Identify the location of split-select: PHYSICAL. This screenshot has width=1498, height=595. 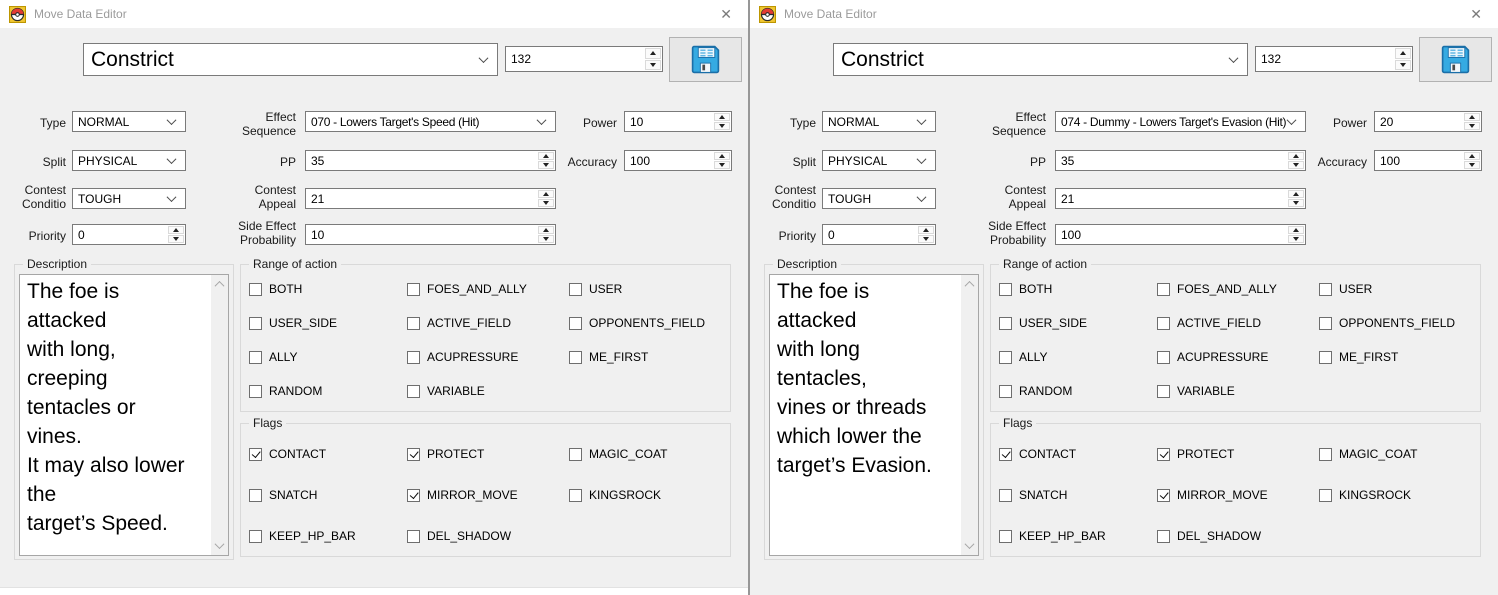
(879, 160).